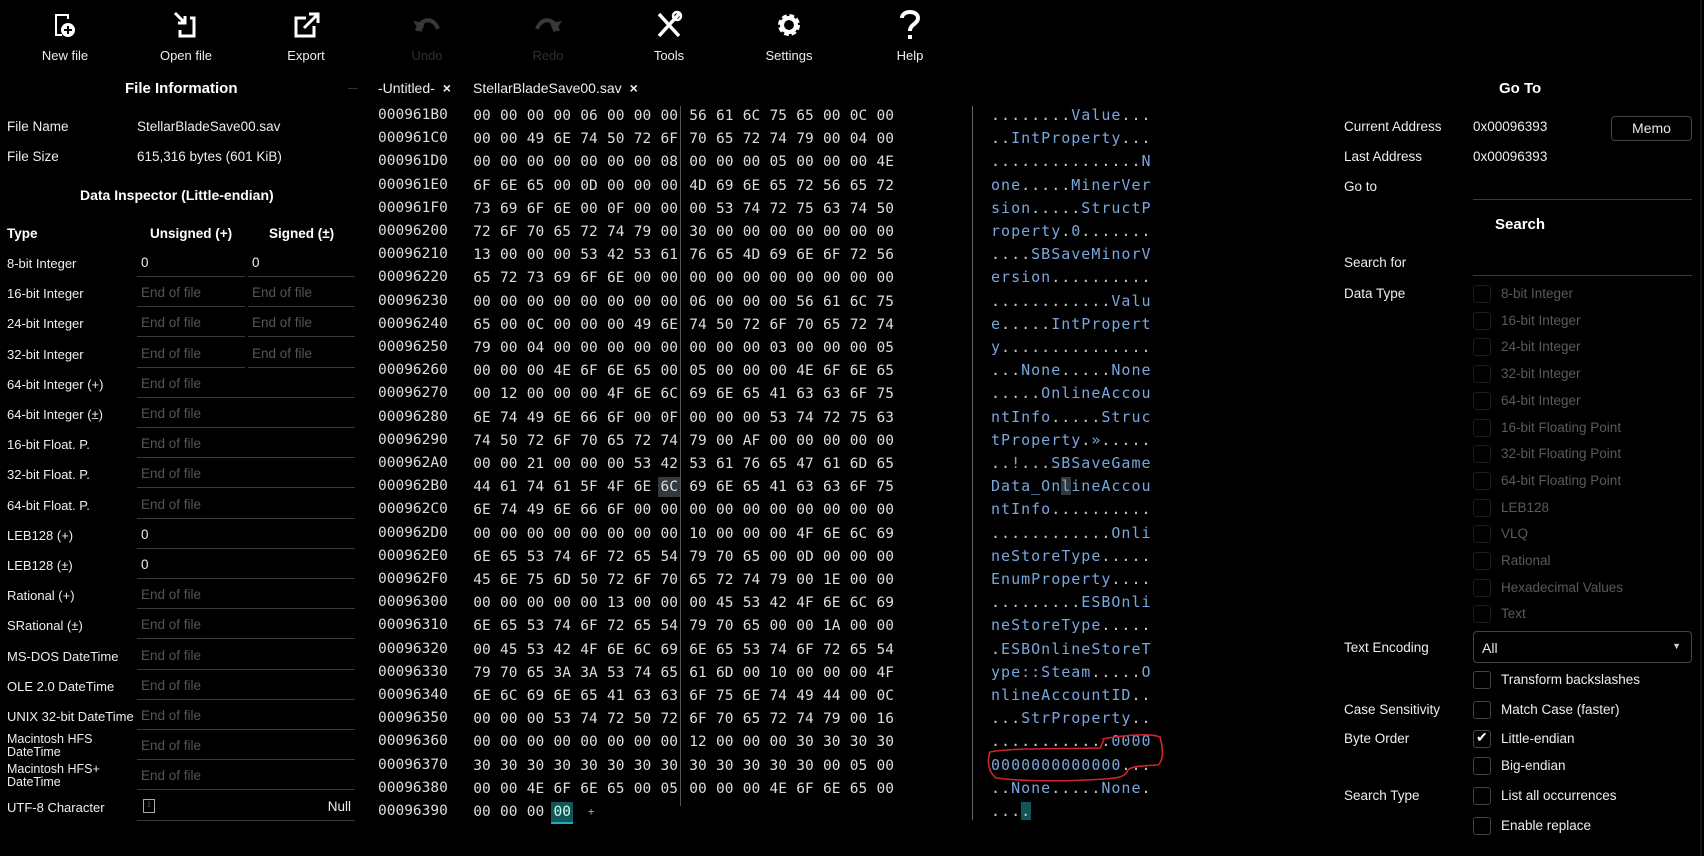 This screenshot has width=1704, height=856. Describe the element at coordinates (246, 565) in the screenshot. I see `inspector-unsigned-value: 0` at that location.